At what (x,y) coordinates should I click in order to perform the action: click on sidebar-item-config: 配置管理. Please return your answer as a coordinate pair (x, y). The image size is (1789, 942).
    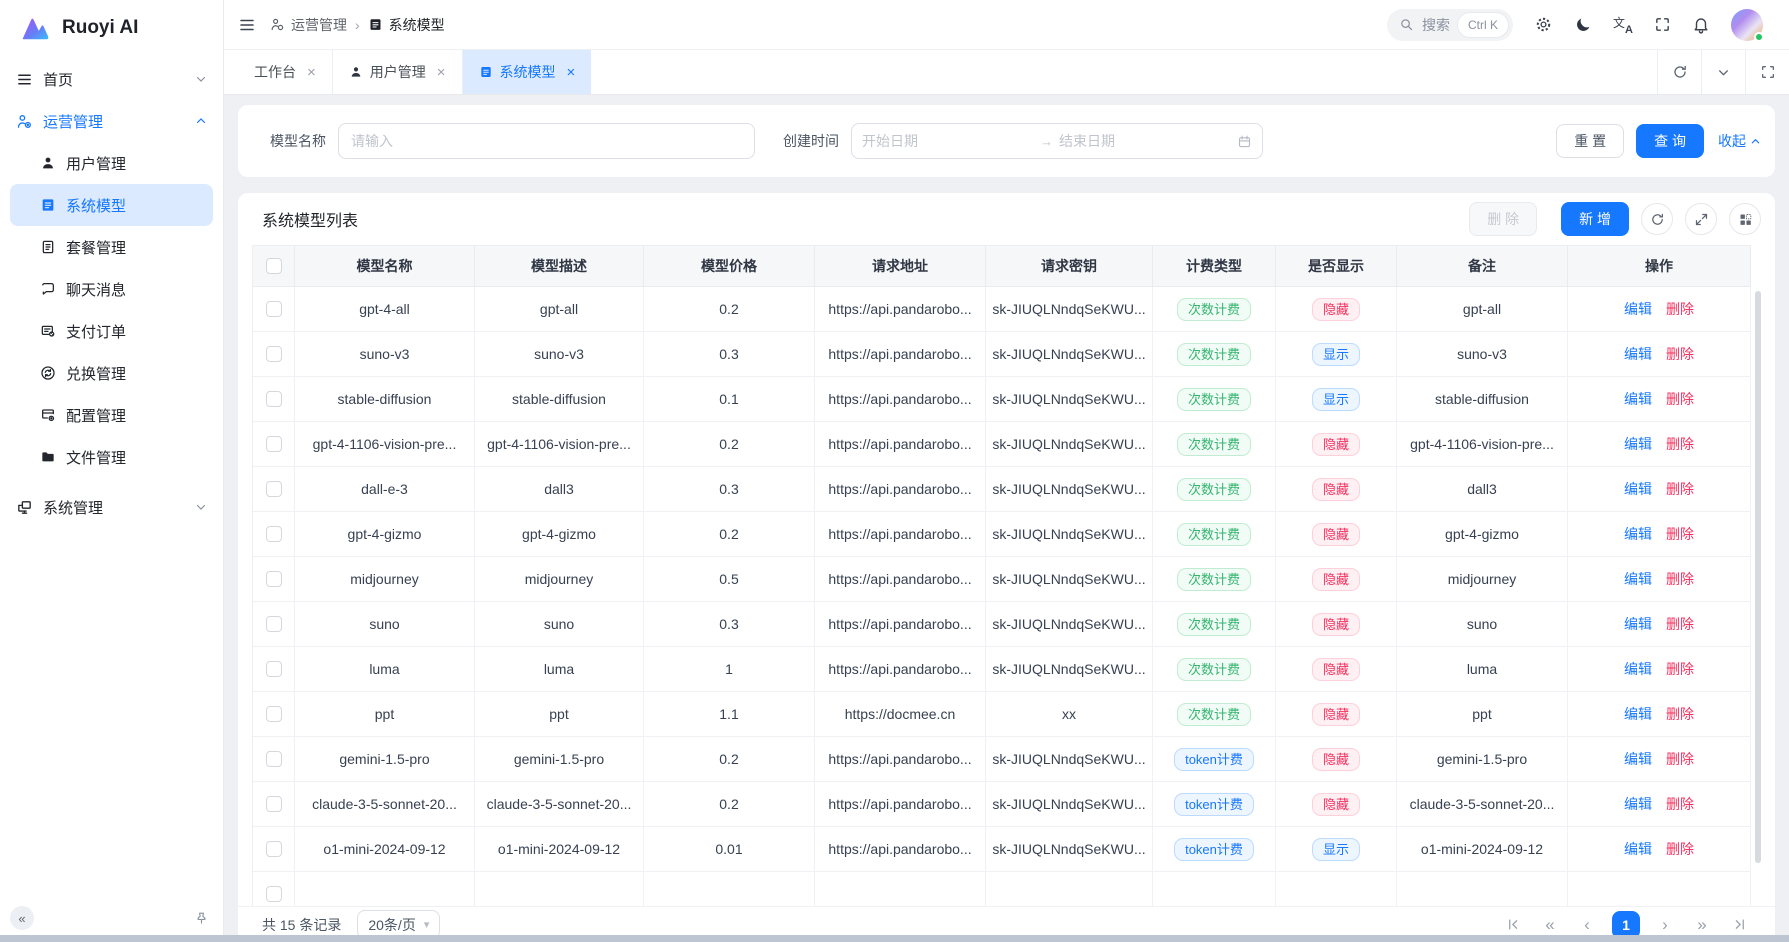
    Looking at the image, I should click on (111, 415).